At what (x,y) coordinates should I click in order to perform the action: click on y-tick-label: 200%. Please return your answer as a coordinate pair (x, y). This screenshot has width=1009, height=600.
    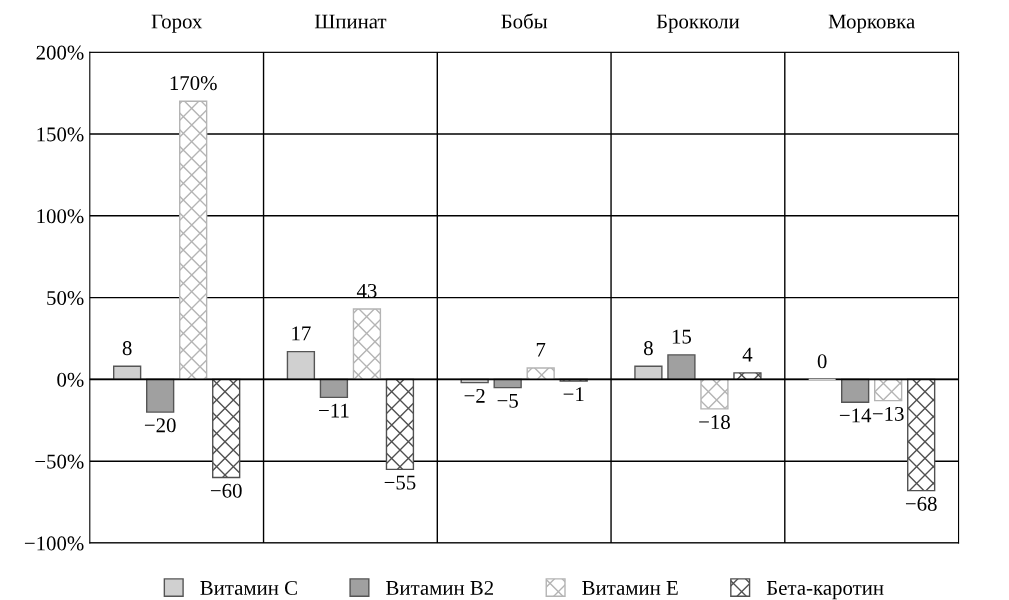
    Looking at the image, I should click on (60, 52).